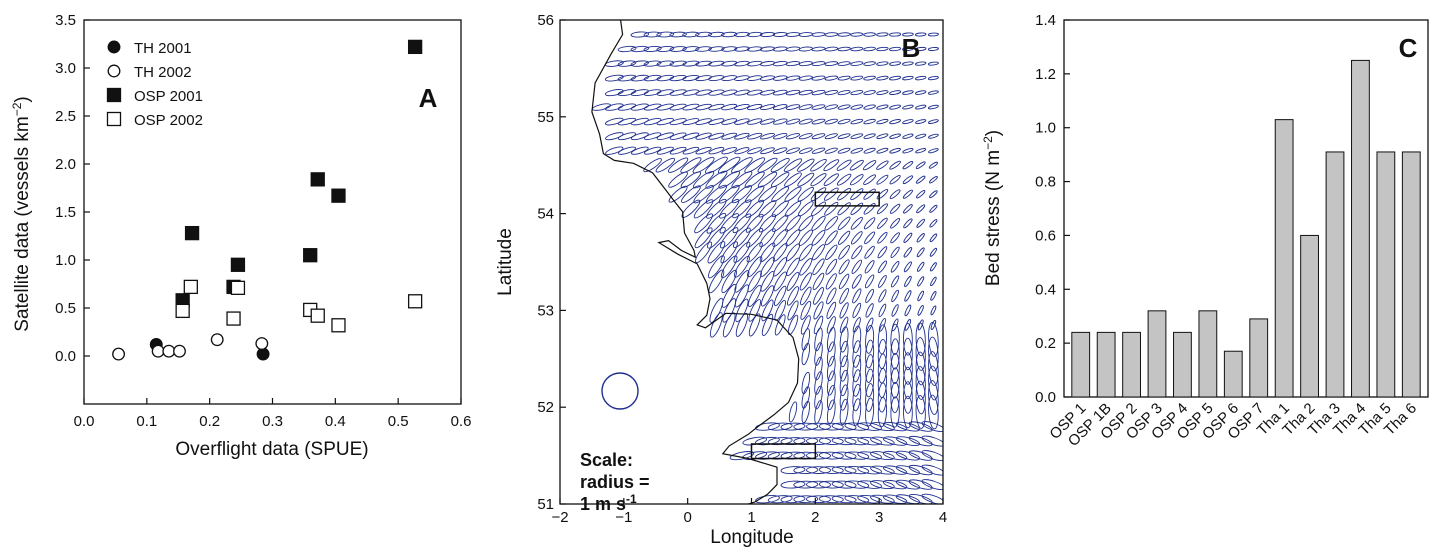  Describe the element at coordinates (65, 20) in the screenshot. I see `a-y-tick-label: 3.5` at that location.